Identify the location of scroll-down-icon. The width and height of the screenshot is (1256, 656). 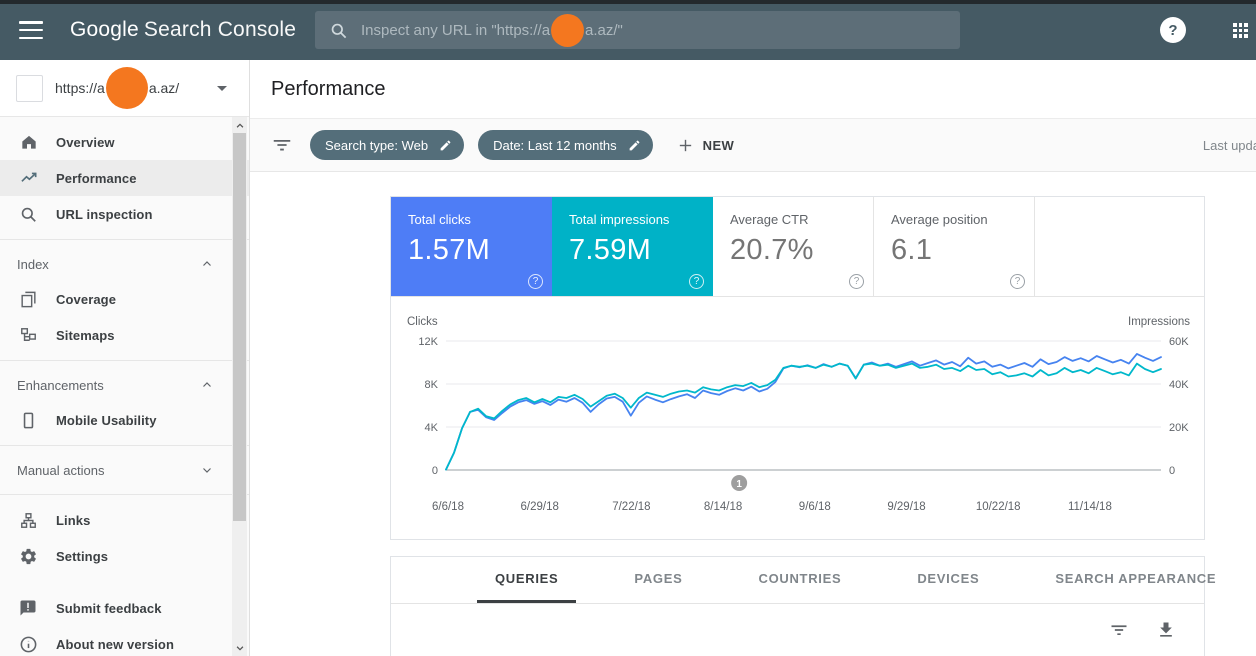
(239, 647).